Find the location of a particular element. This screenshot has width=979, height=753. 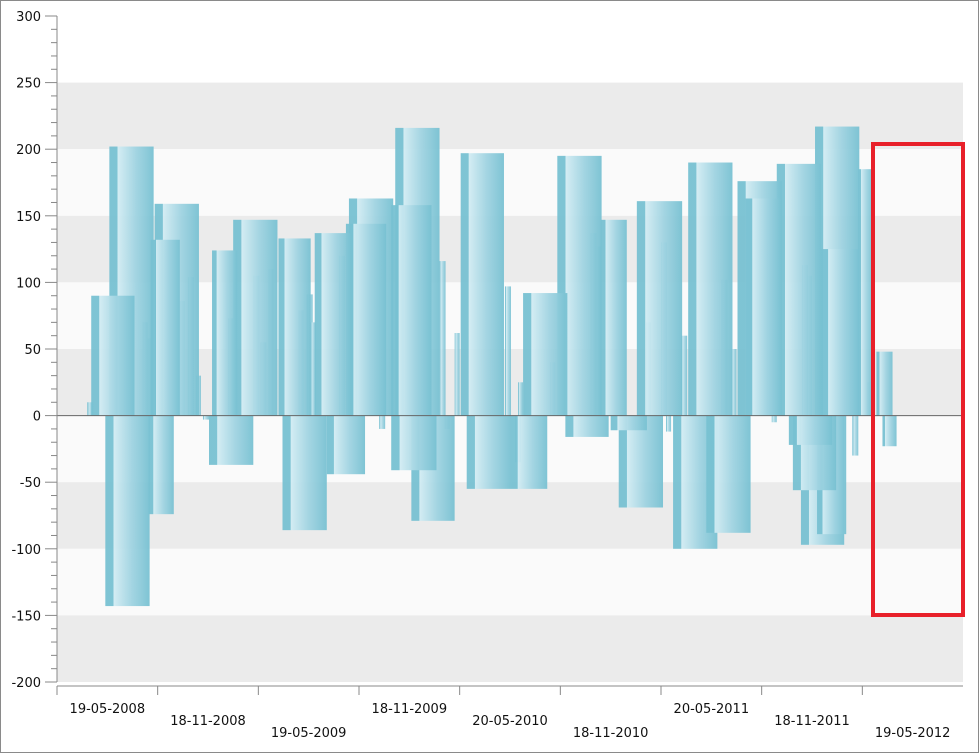

y-axis: 300 250 200 150 100 50 0 -50 -100 -150 -200 is located at coordinates (34, 350).